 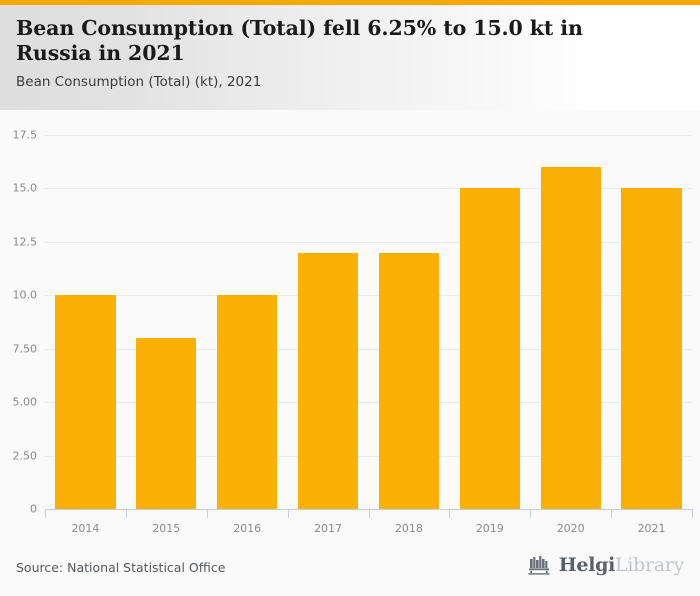 I want to click on y-axis-tick-label: 17.5, so click(x=25, y=135).